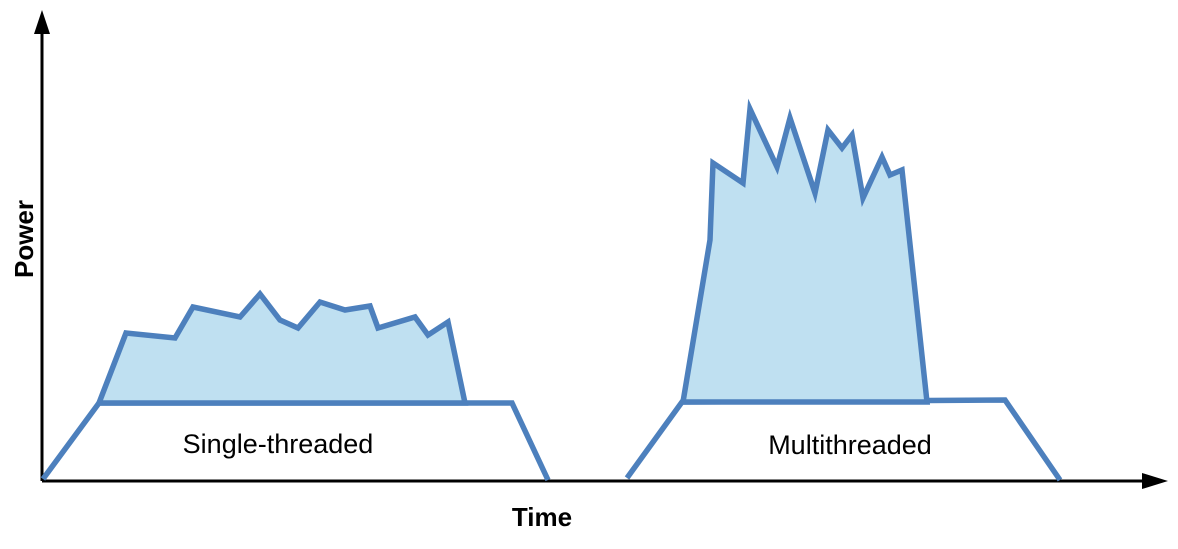 The width and height of the screenshot is (1178, 549). Describe the element at coordinates (805, 251) in the screenshot. I see `multithreaded-power-area` at that location.